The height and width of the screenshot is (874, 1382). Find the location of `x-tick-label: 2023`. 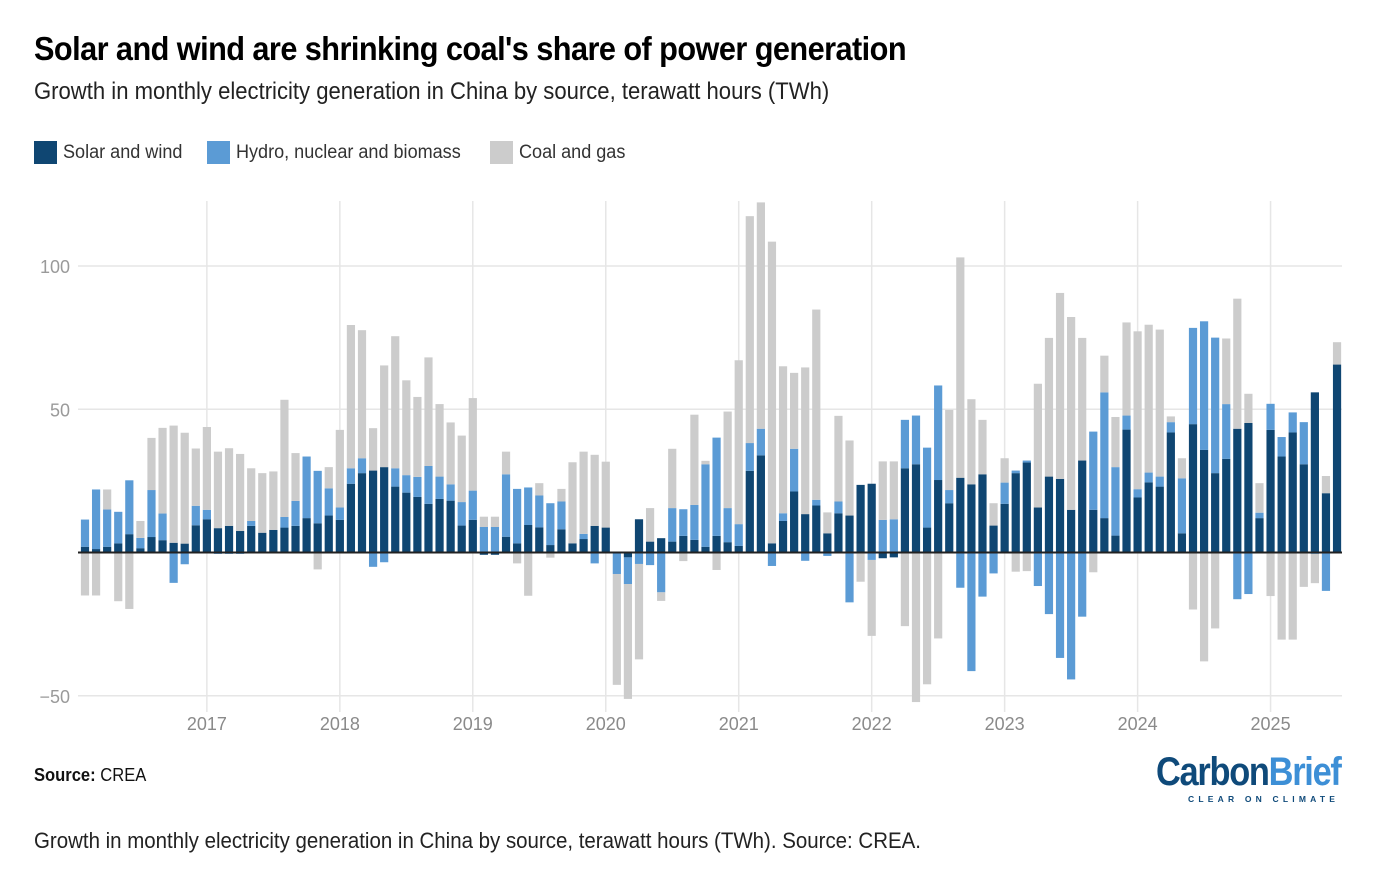

x-tick-label: 2023 is located at coordinates (1005, 724).